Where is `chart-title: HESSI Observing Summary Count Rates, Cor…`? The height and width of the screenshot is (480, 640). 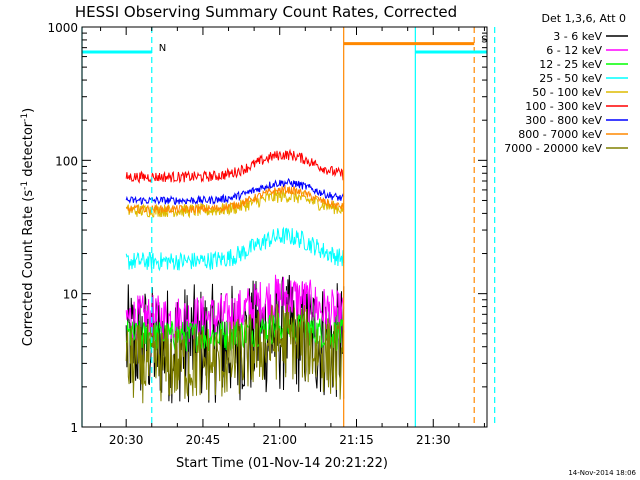 chart-title: HESSI Observing Summary Count Rates, Cor… is located at coordinates (266, 12).